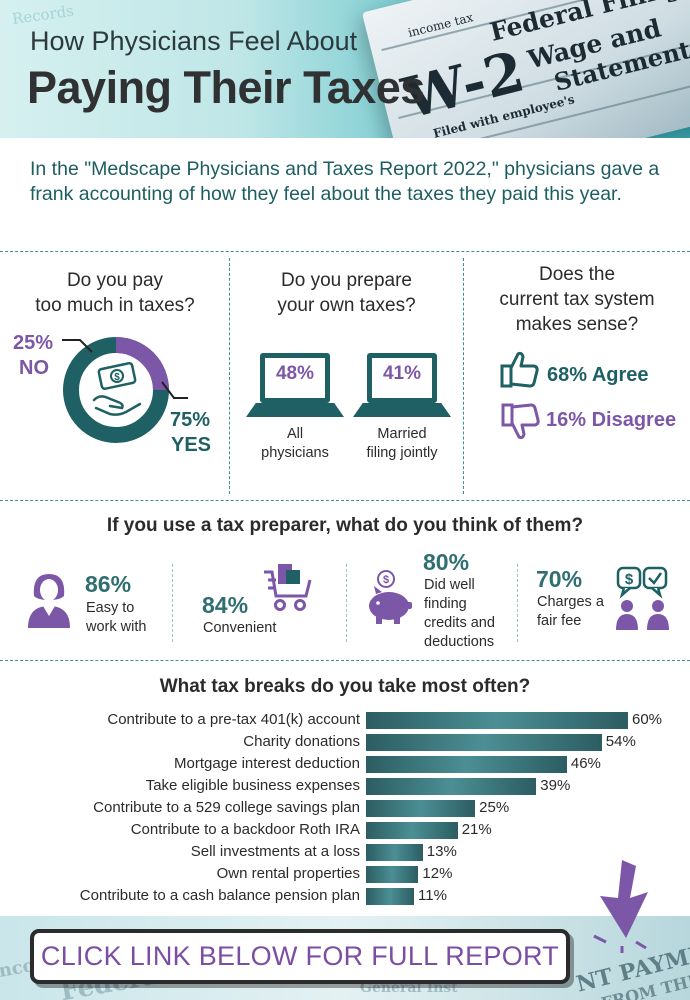 This screenshot has height=1000, width=690. Describe the element at coordinates (301, 741) in the screenshot. I see `bar-category-label: Charity donations` at that location.